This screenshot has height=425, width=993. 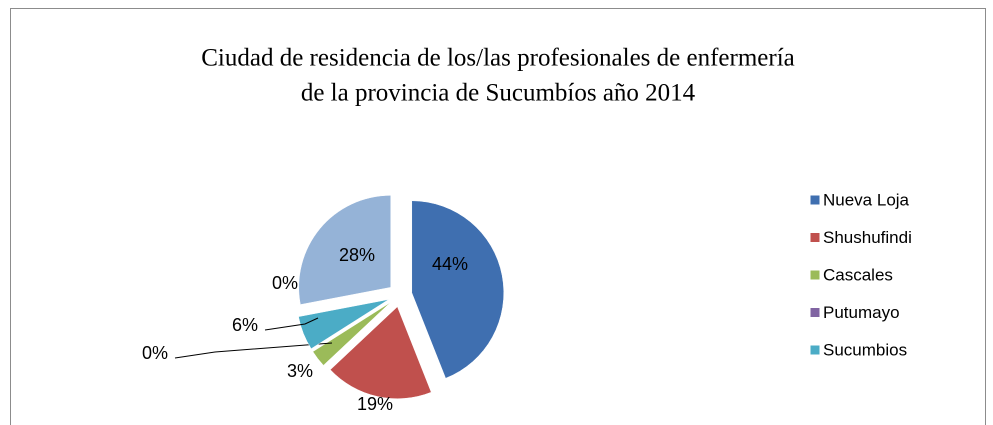 What do you see at coordinates (300, 371) in the screenshot?
I see `data-label: 3%` at bounding box center [300, 371].